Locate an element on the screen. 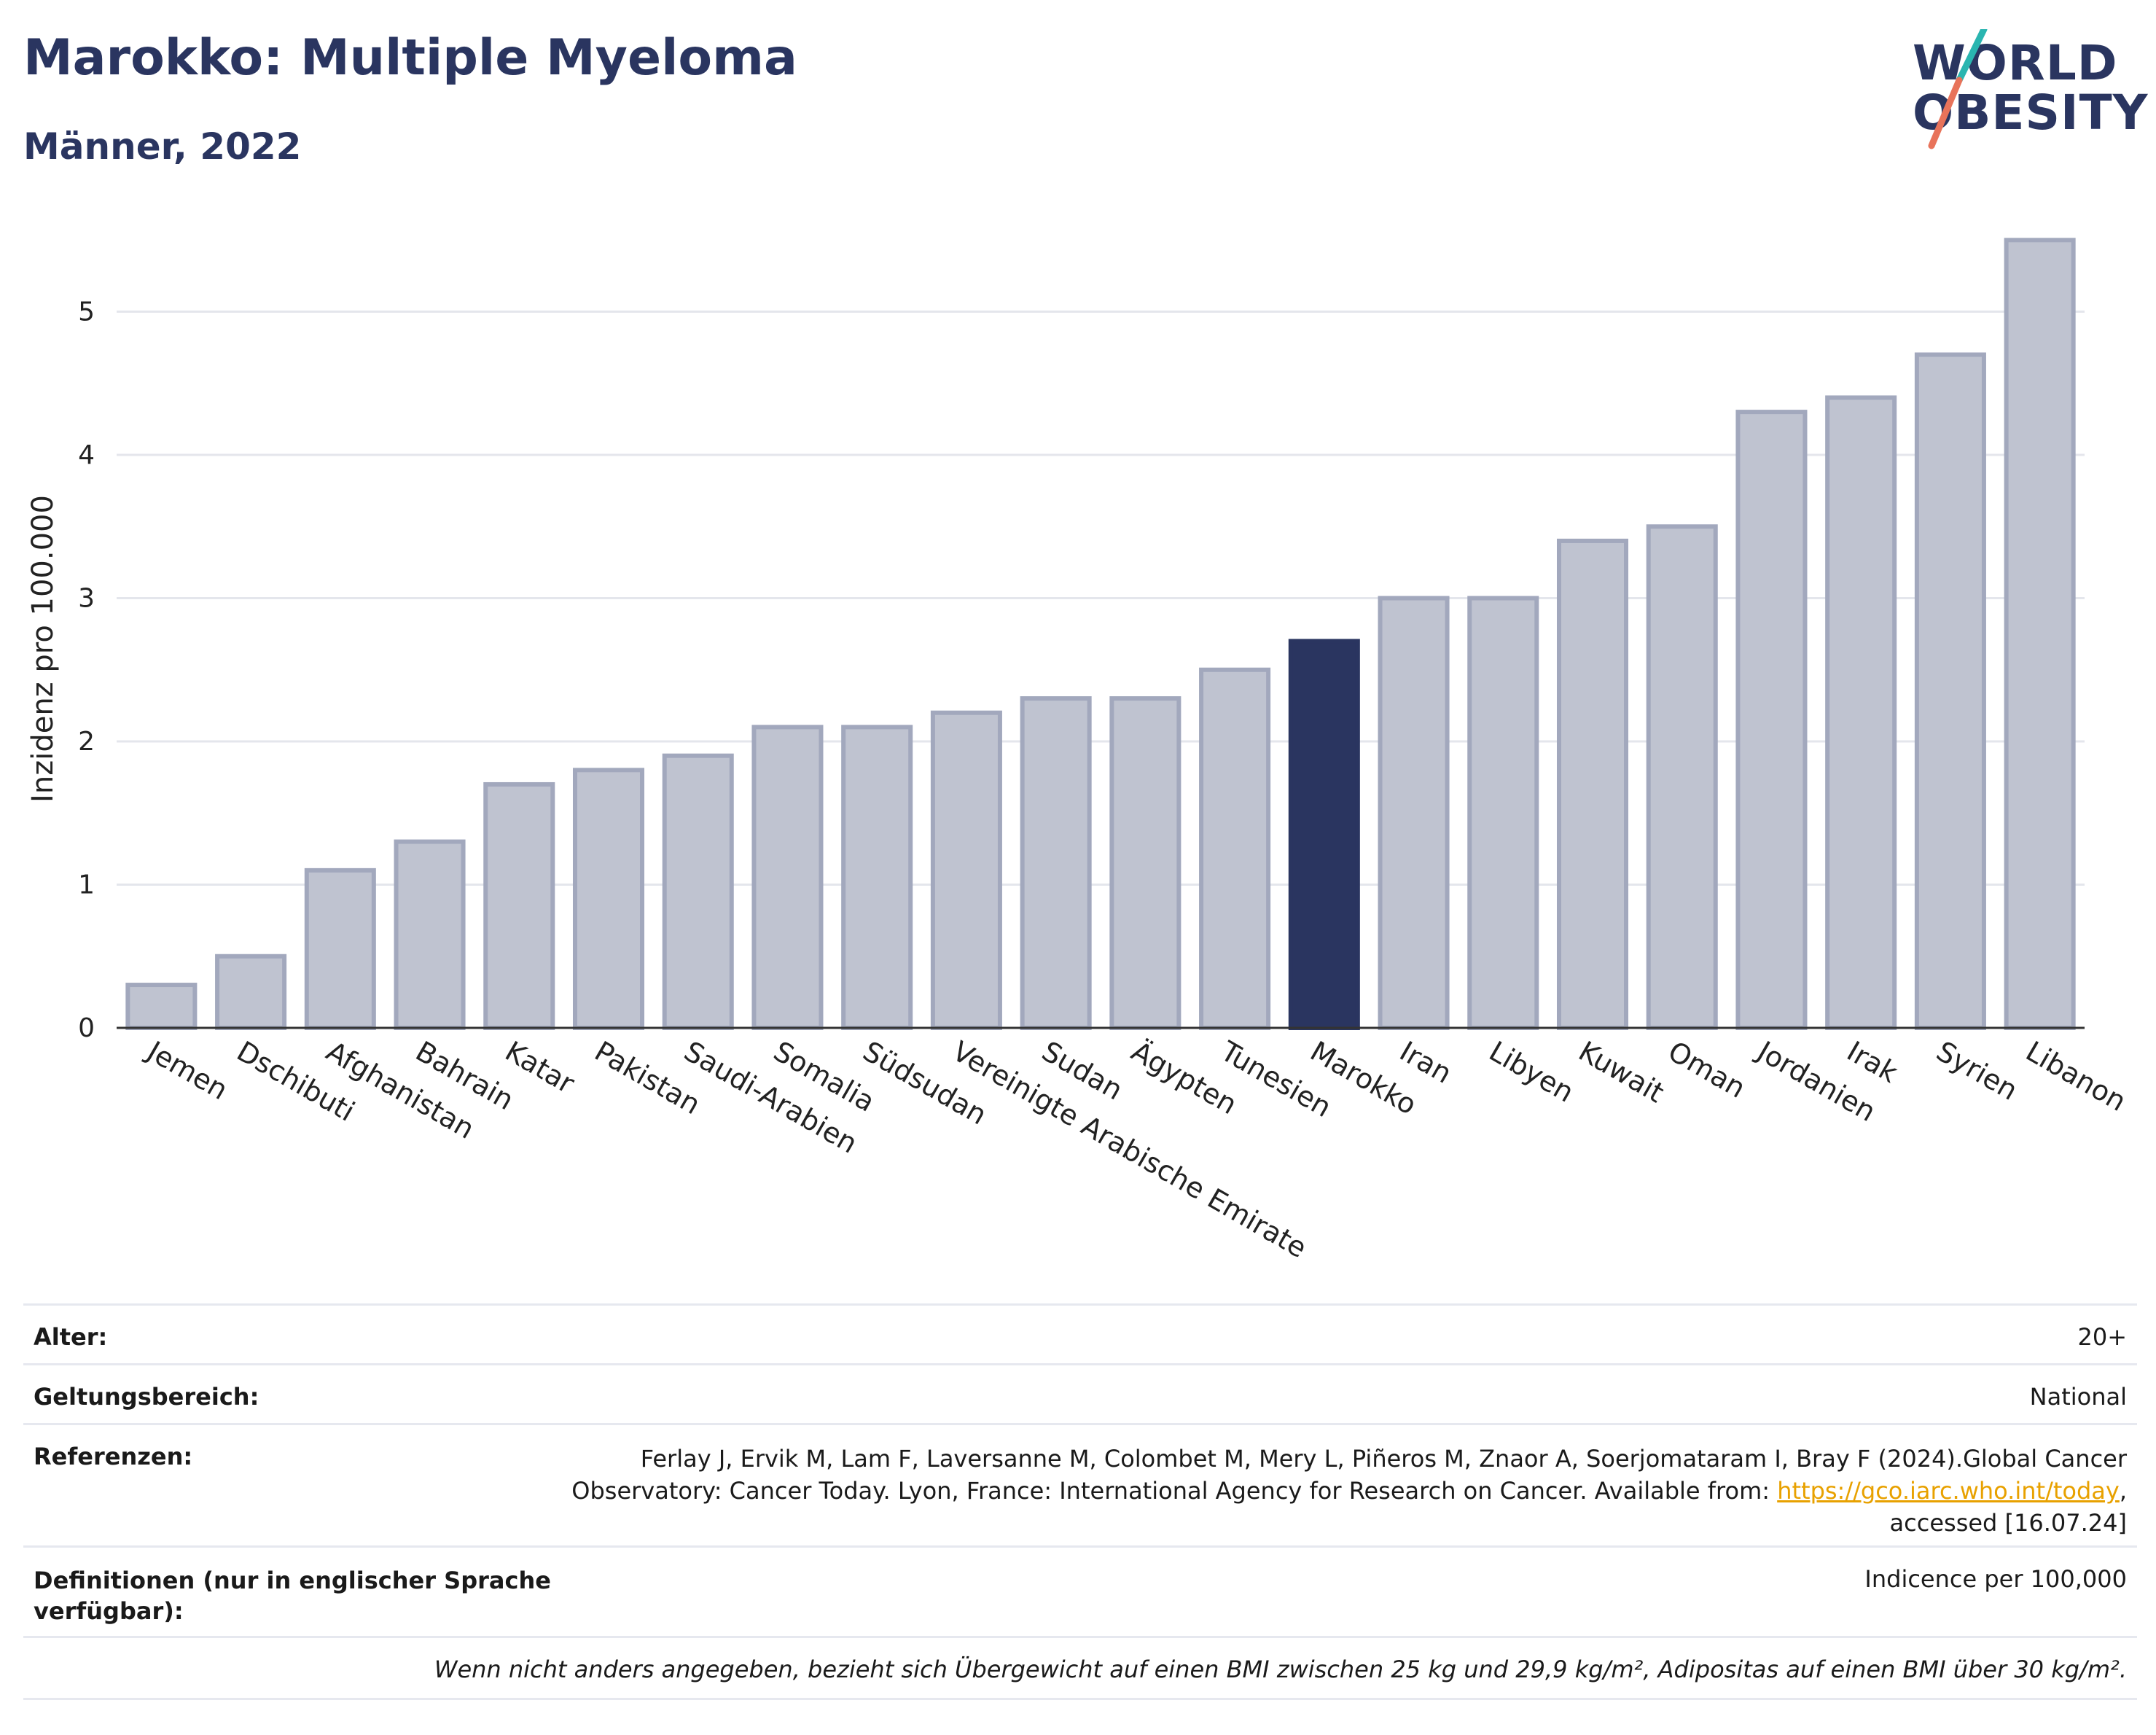 The width and height of the screenshot is (2156, 1735). reference-link-suffix: , is located at coordinates (2123, 1491).